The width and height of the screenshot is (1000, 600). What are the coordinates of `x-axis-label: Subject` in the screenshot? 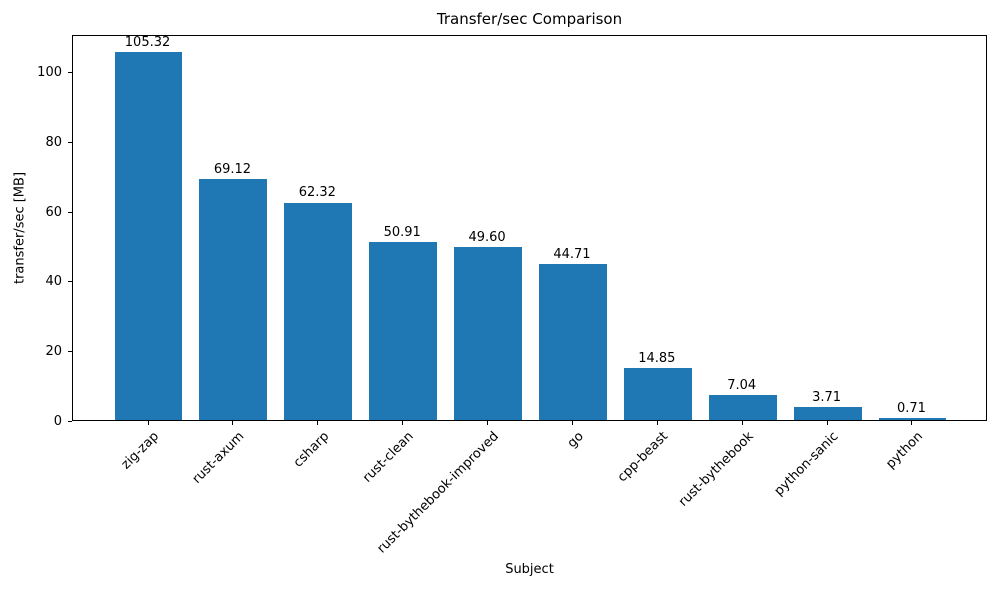 It's located at (529, 569).